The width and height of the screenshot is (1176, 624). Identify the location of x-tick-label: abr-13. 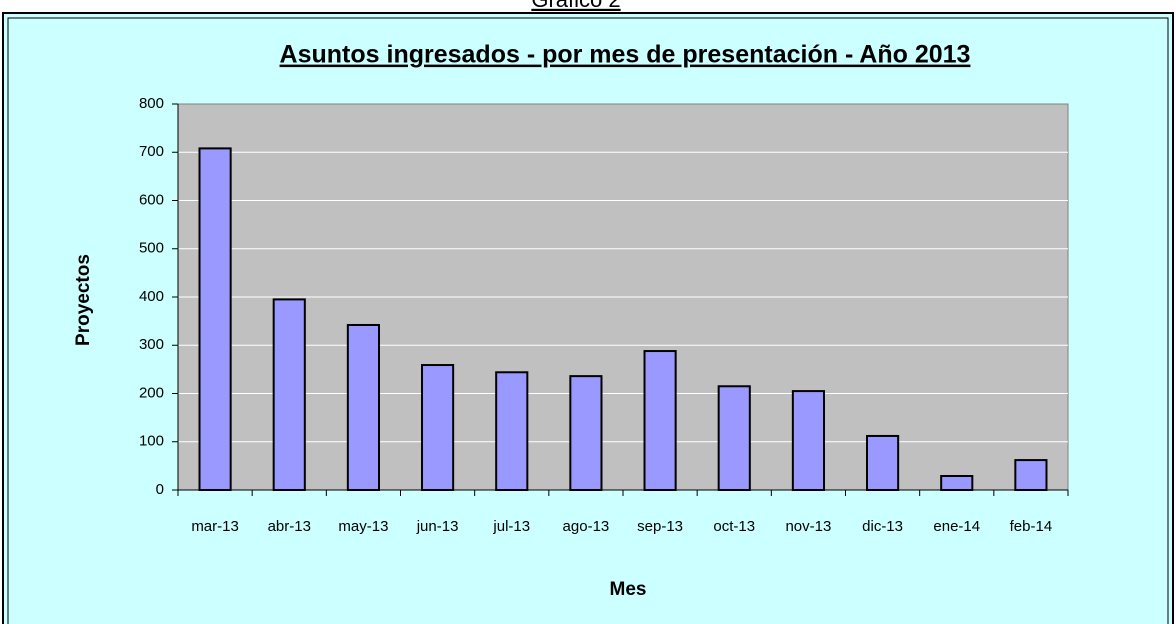
(289, 526).